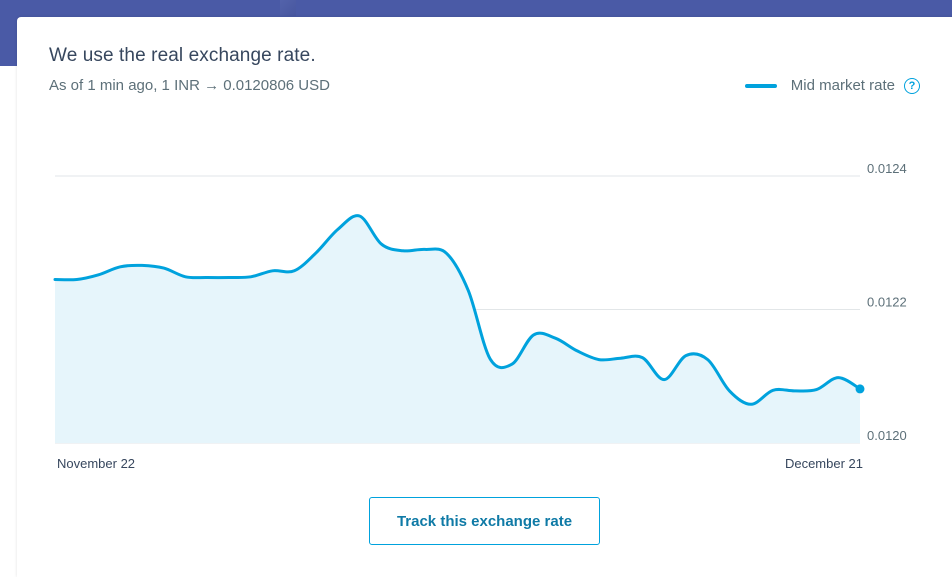  Describe the element at coordinates (96, 463) in the screenshot. I see `x-tick-label: November 22` at that location.